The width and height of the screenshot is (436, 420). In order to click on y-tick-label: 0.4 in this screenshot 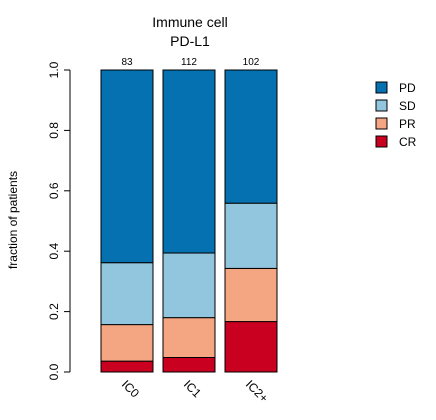, I will do `click(54, 251)`.